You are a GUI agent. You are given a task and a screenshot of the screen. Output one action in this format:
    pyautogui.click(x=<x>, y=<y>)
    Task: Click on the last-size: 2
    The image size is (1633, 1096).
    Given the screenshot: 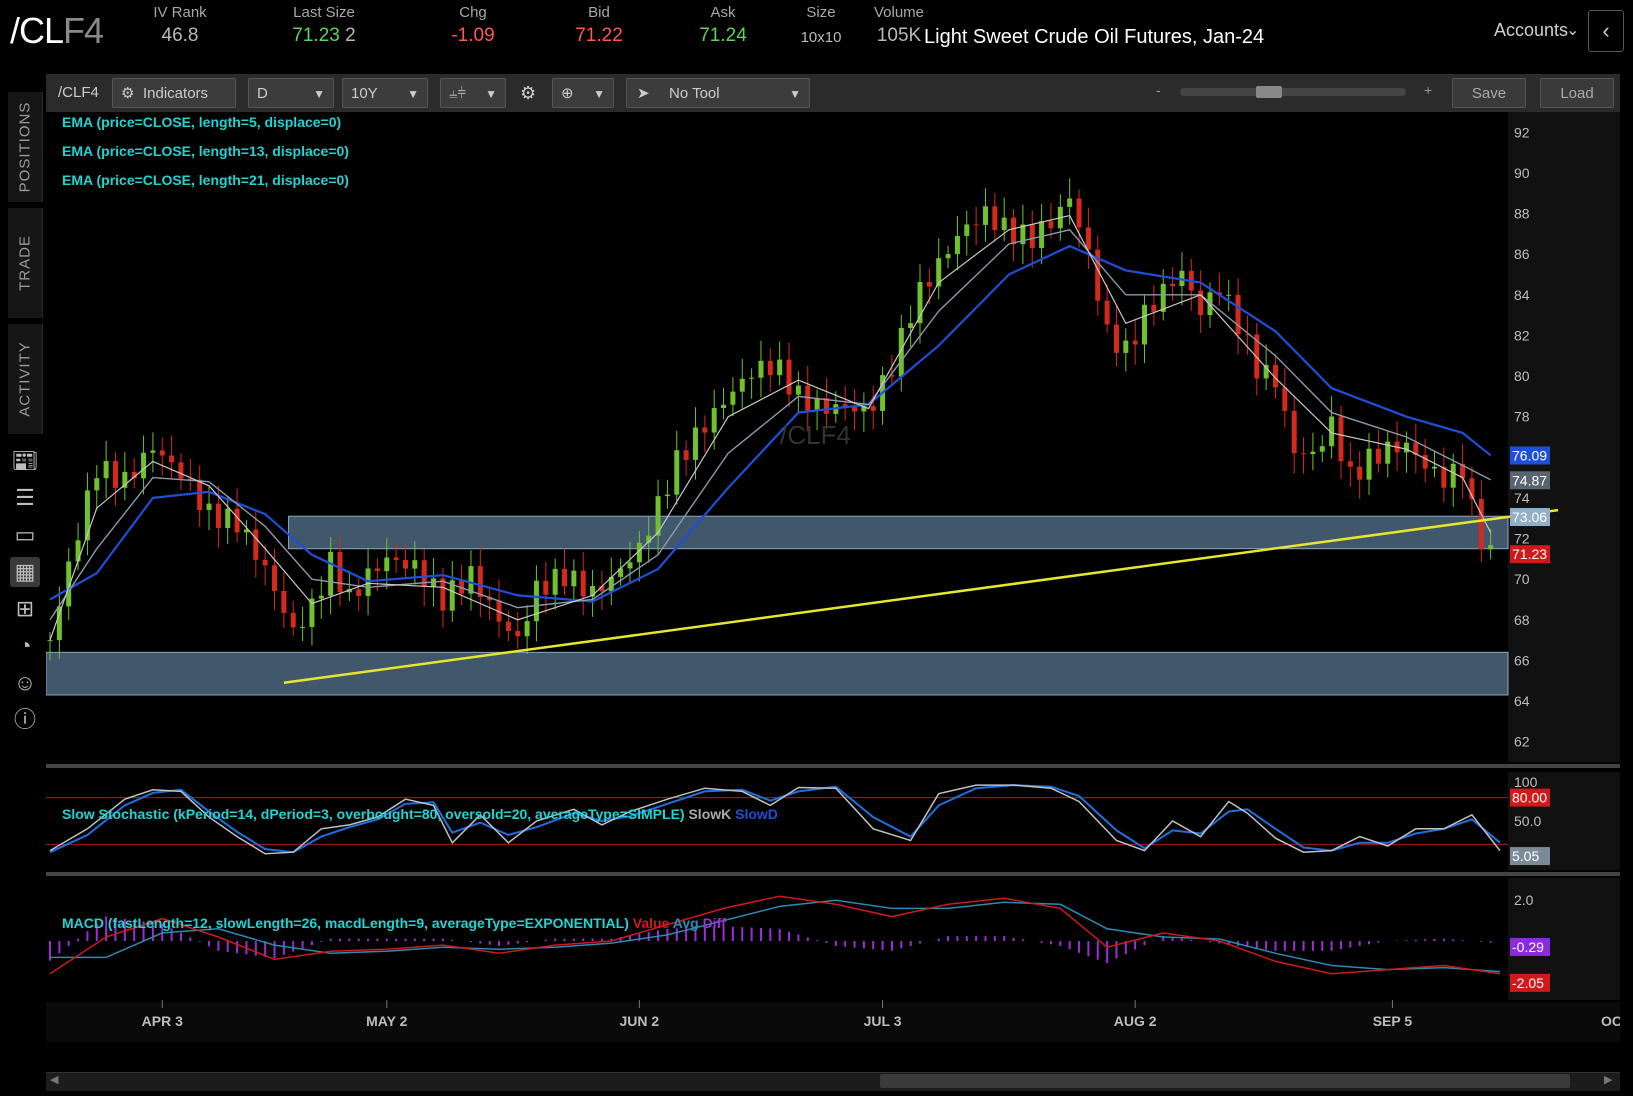 What is the action you would take?
    pyautogui.click(x=350, y=35)
    